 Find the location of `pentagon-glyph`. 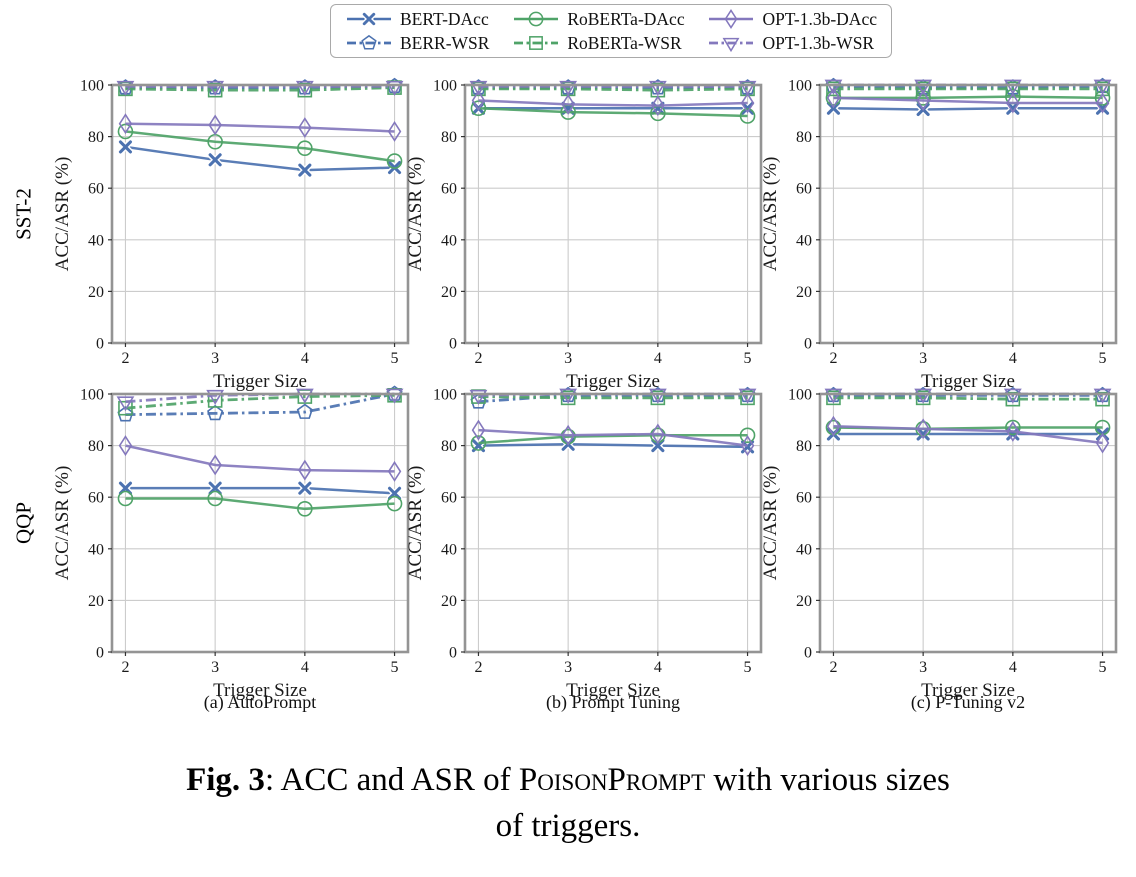

pentagon-glyph is located at coordinates (304, 411).